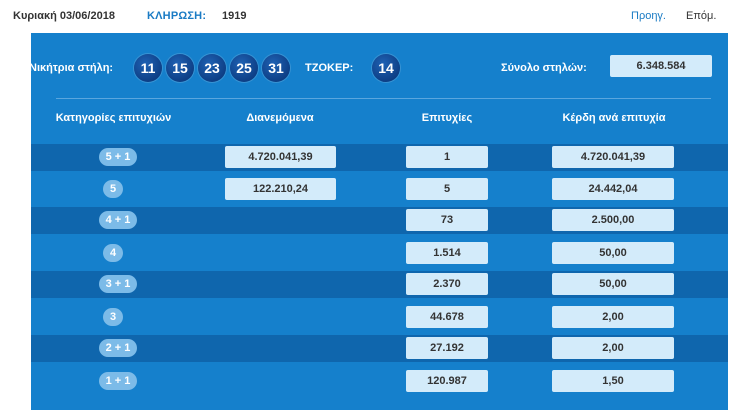 This screenshot has height=410, width=741. What do you see at coordinates (613, 189) in the screenshot?
I see `prize-cell: 24.442,04` at bounding box center [613, 189].